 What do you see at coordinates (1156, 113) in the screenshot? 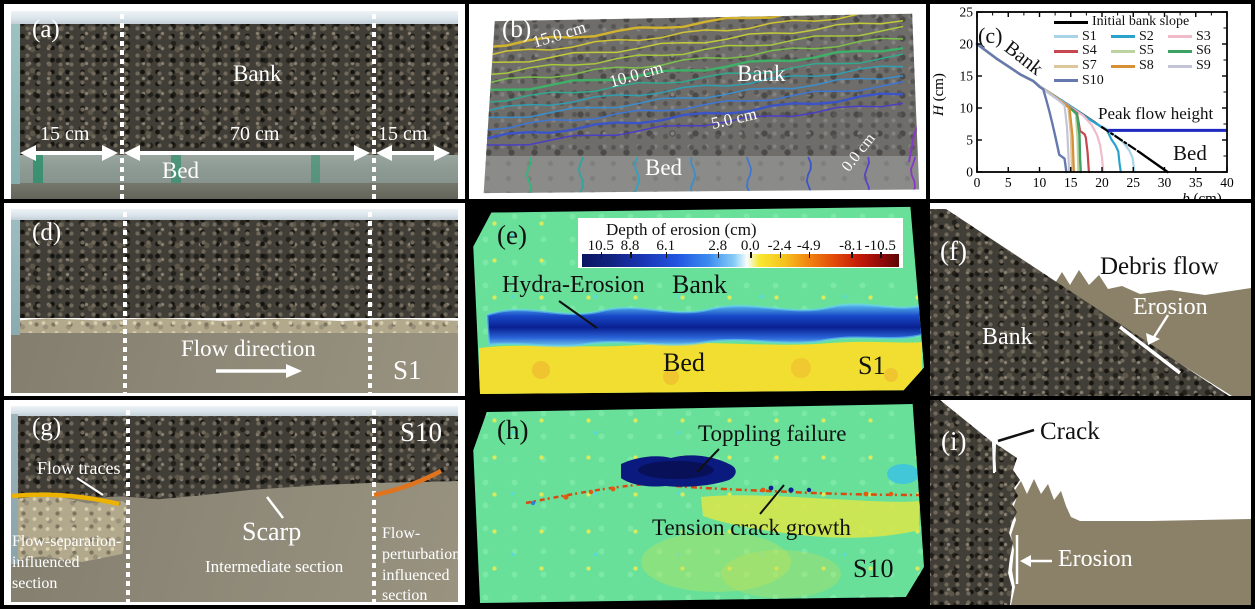
I see `peak-flow-label: Peak flow height` at bounding box center [1156, 113].